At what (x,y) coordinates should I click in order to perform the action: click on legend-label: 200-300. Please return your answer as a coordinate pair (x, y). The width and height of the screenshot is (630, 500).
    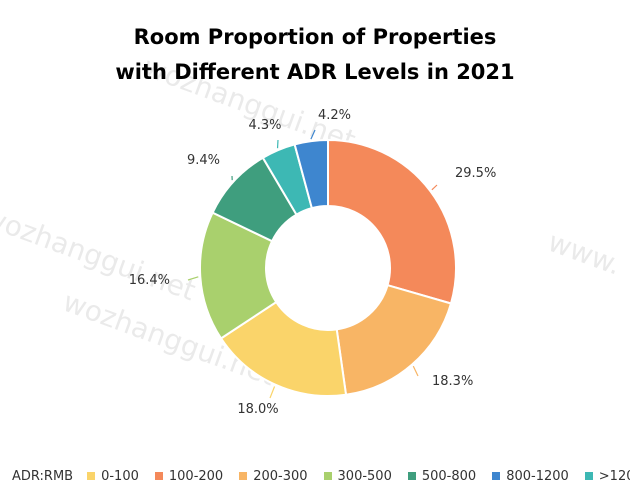
    Looking at the image, I should click on (280, 476).